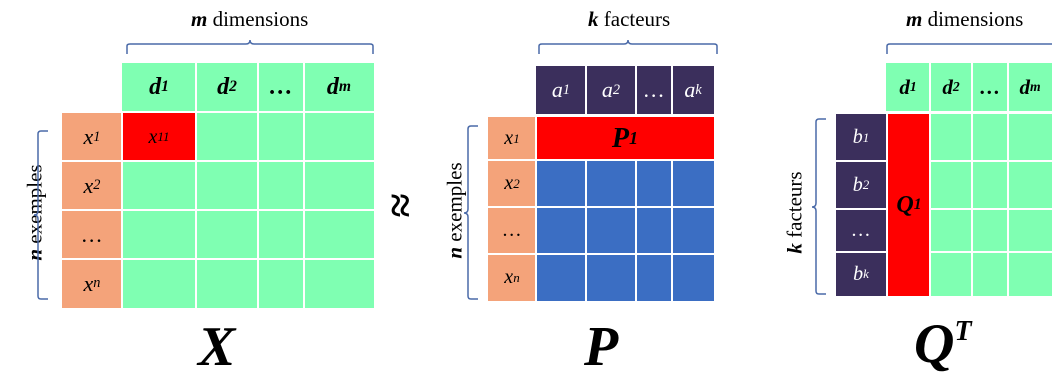 This screenshot has width=1052, height=380. What do you see at coordinates (625, 90) in the screenshot?
I see `matrix-p-header-bg` at bounding box center [625, 90].